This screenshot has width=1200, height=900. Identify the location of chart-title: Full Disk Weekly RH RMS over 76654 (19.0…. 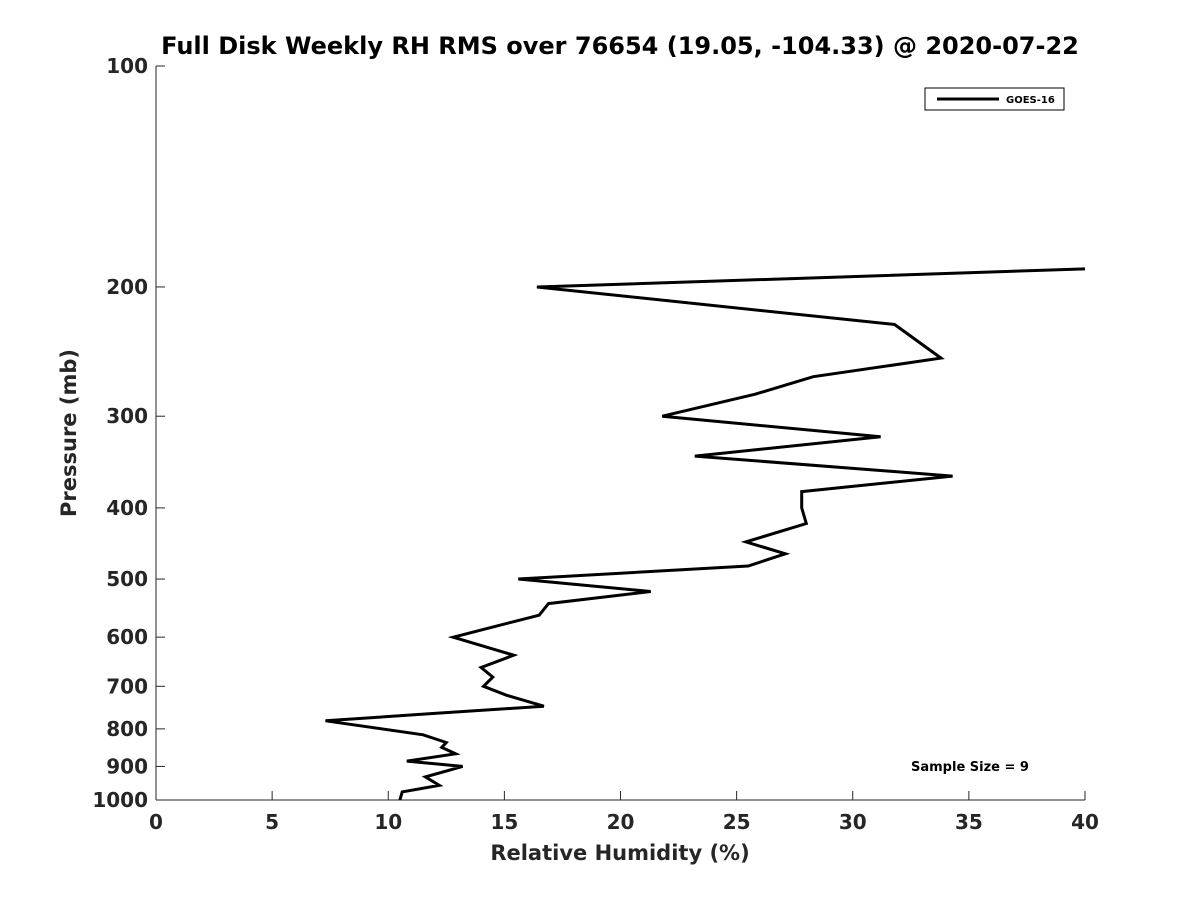
(620, 46).